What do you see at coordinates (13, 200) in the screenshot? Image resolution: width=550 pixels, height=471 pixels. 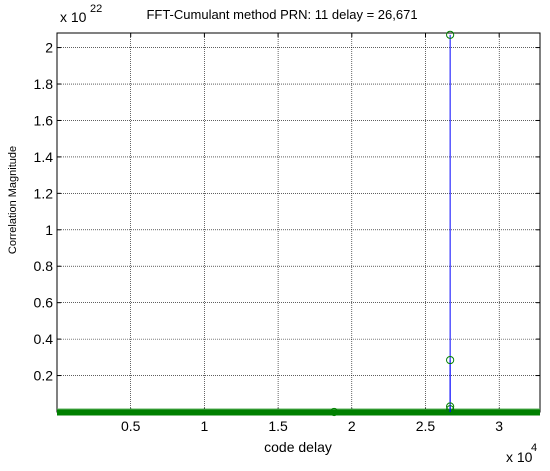 I see `y-axis-label: Correlation Magnitude` at bounding box center [13, 200].